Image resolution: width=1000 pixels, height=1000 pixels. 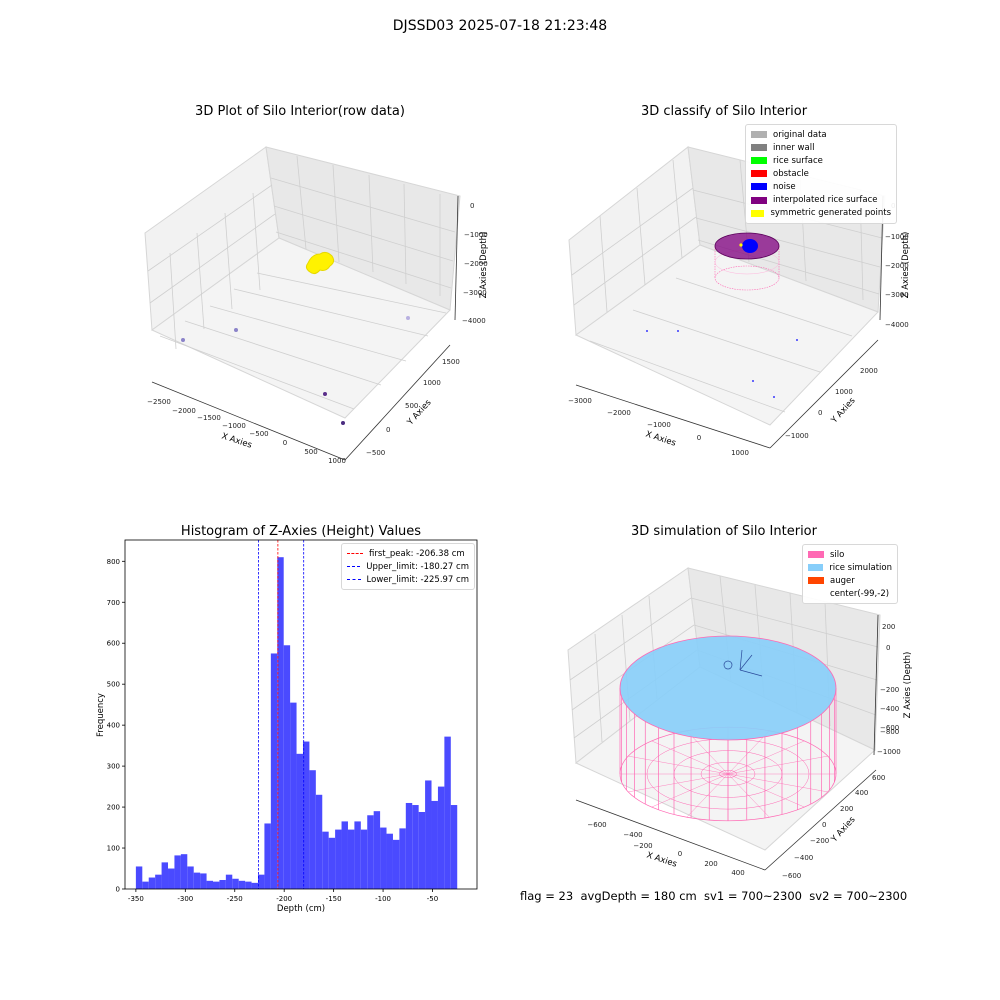 What do you see at coordinates (258, 434) in the screenshot?
I see `p1-xtick: −500` at bounding box center [258, 434].